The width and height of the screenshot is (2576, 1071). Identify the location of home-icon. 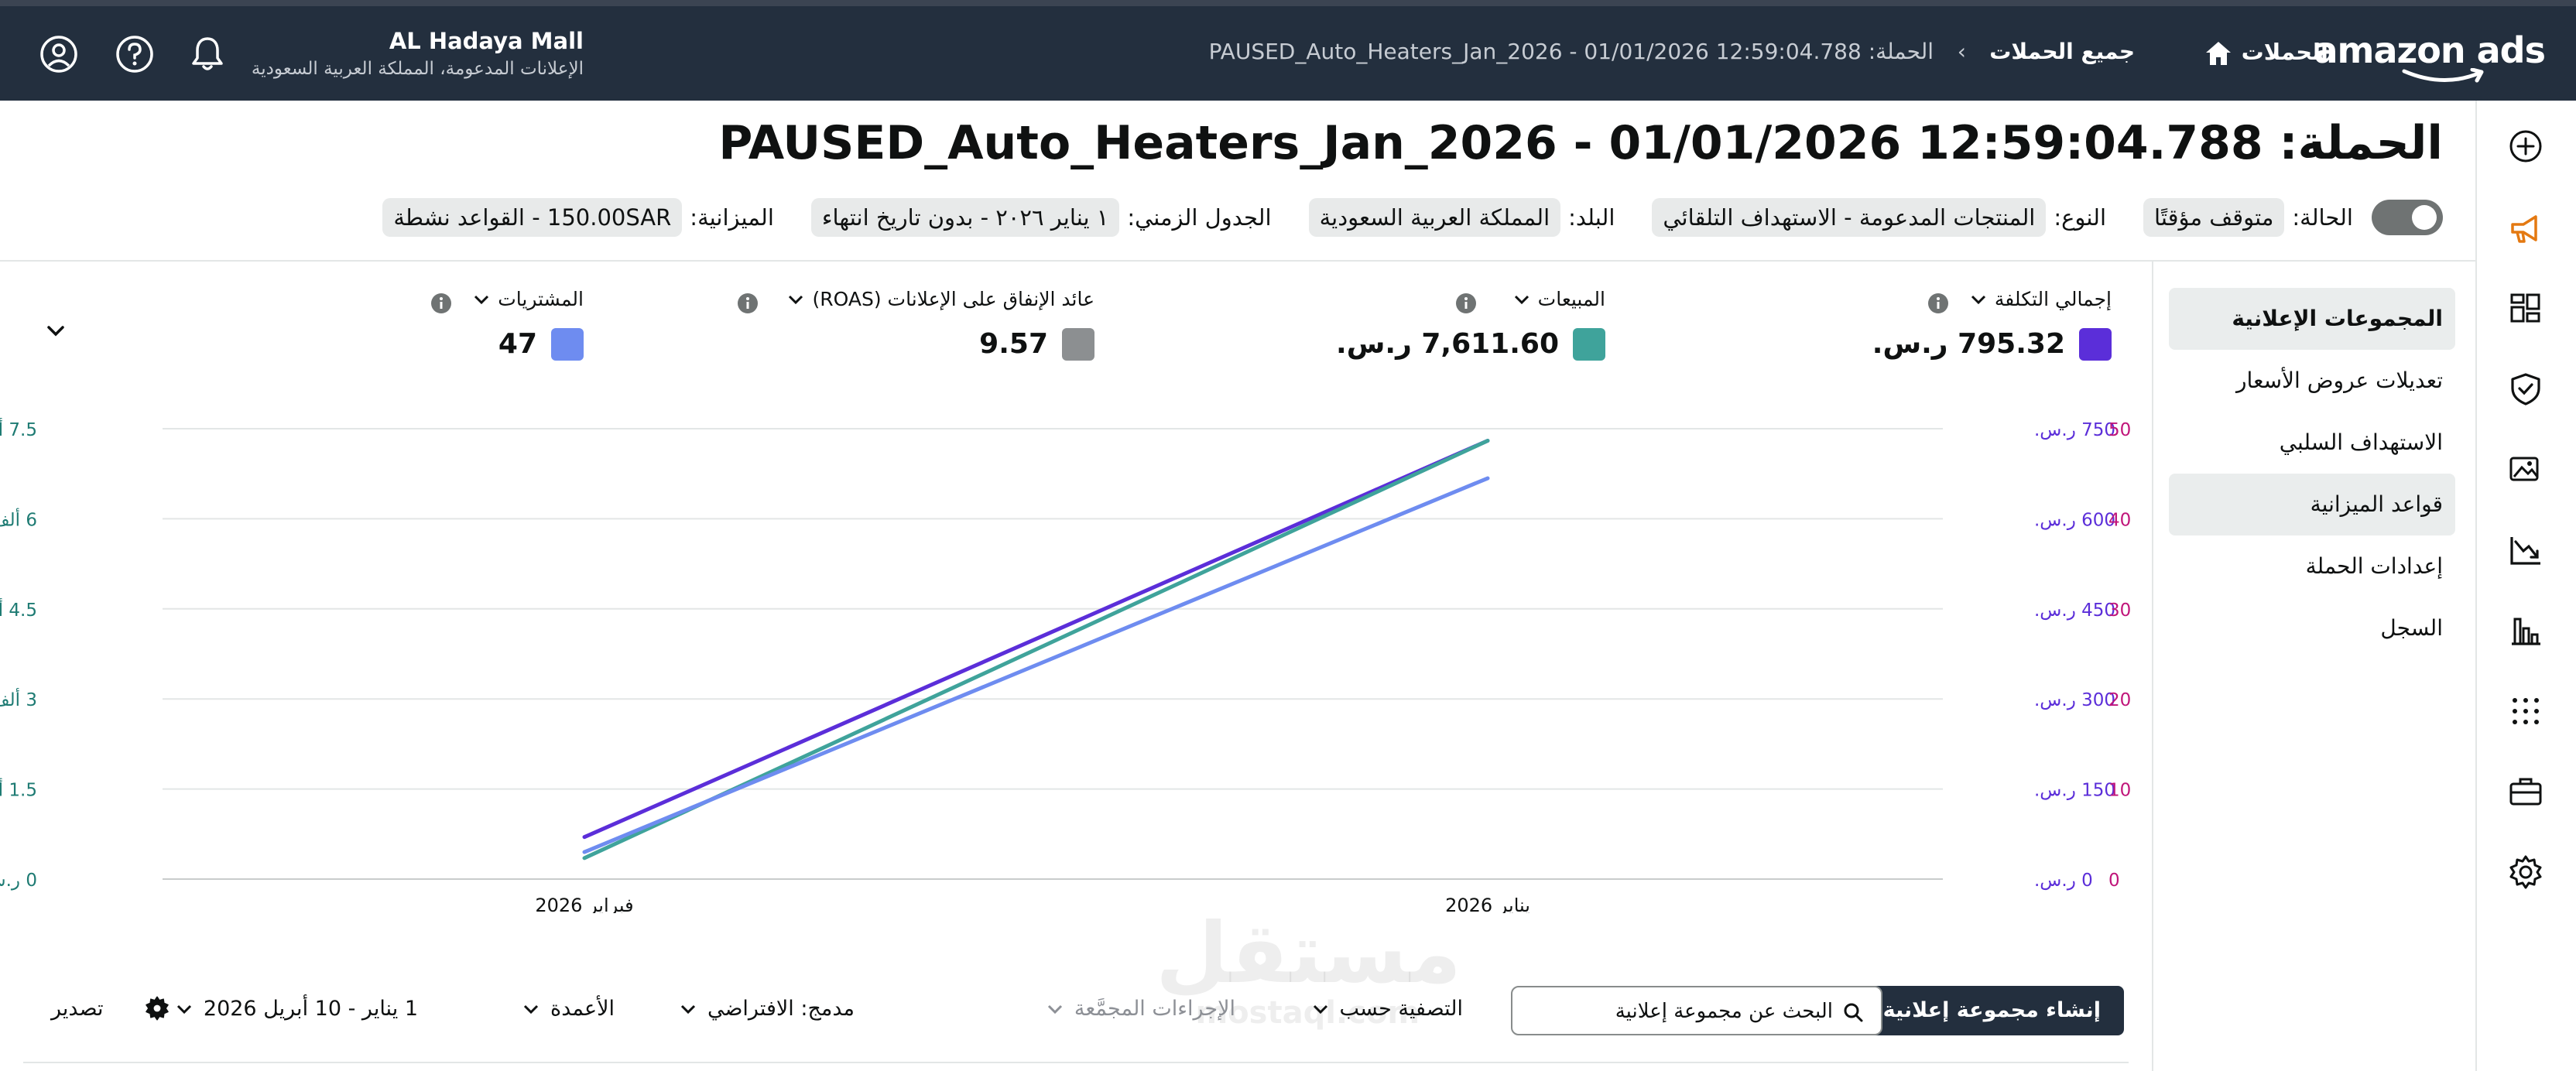
(2218, 54).